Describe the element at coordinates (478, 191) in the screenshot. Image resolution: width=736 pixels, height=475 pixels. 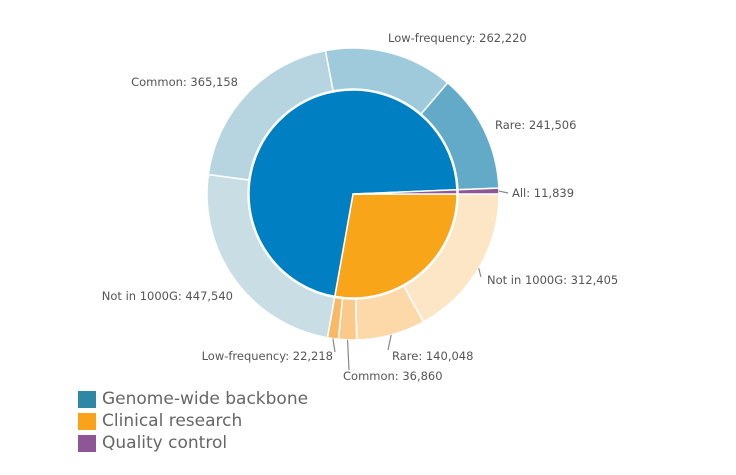
I see `outer-slice-all` at that location.